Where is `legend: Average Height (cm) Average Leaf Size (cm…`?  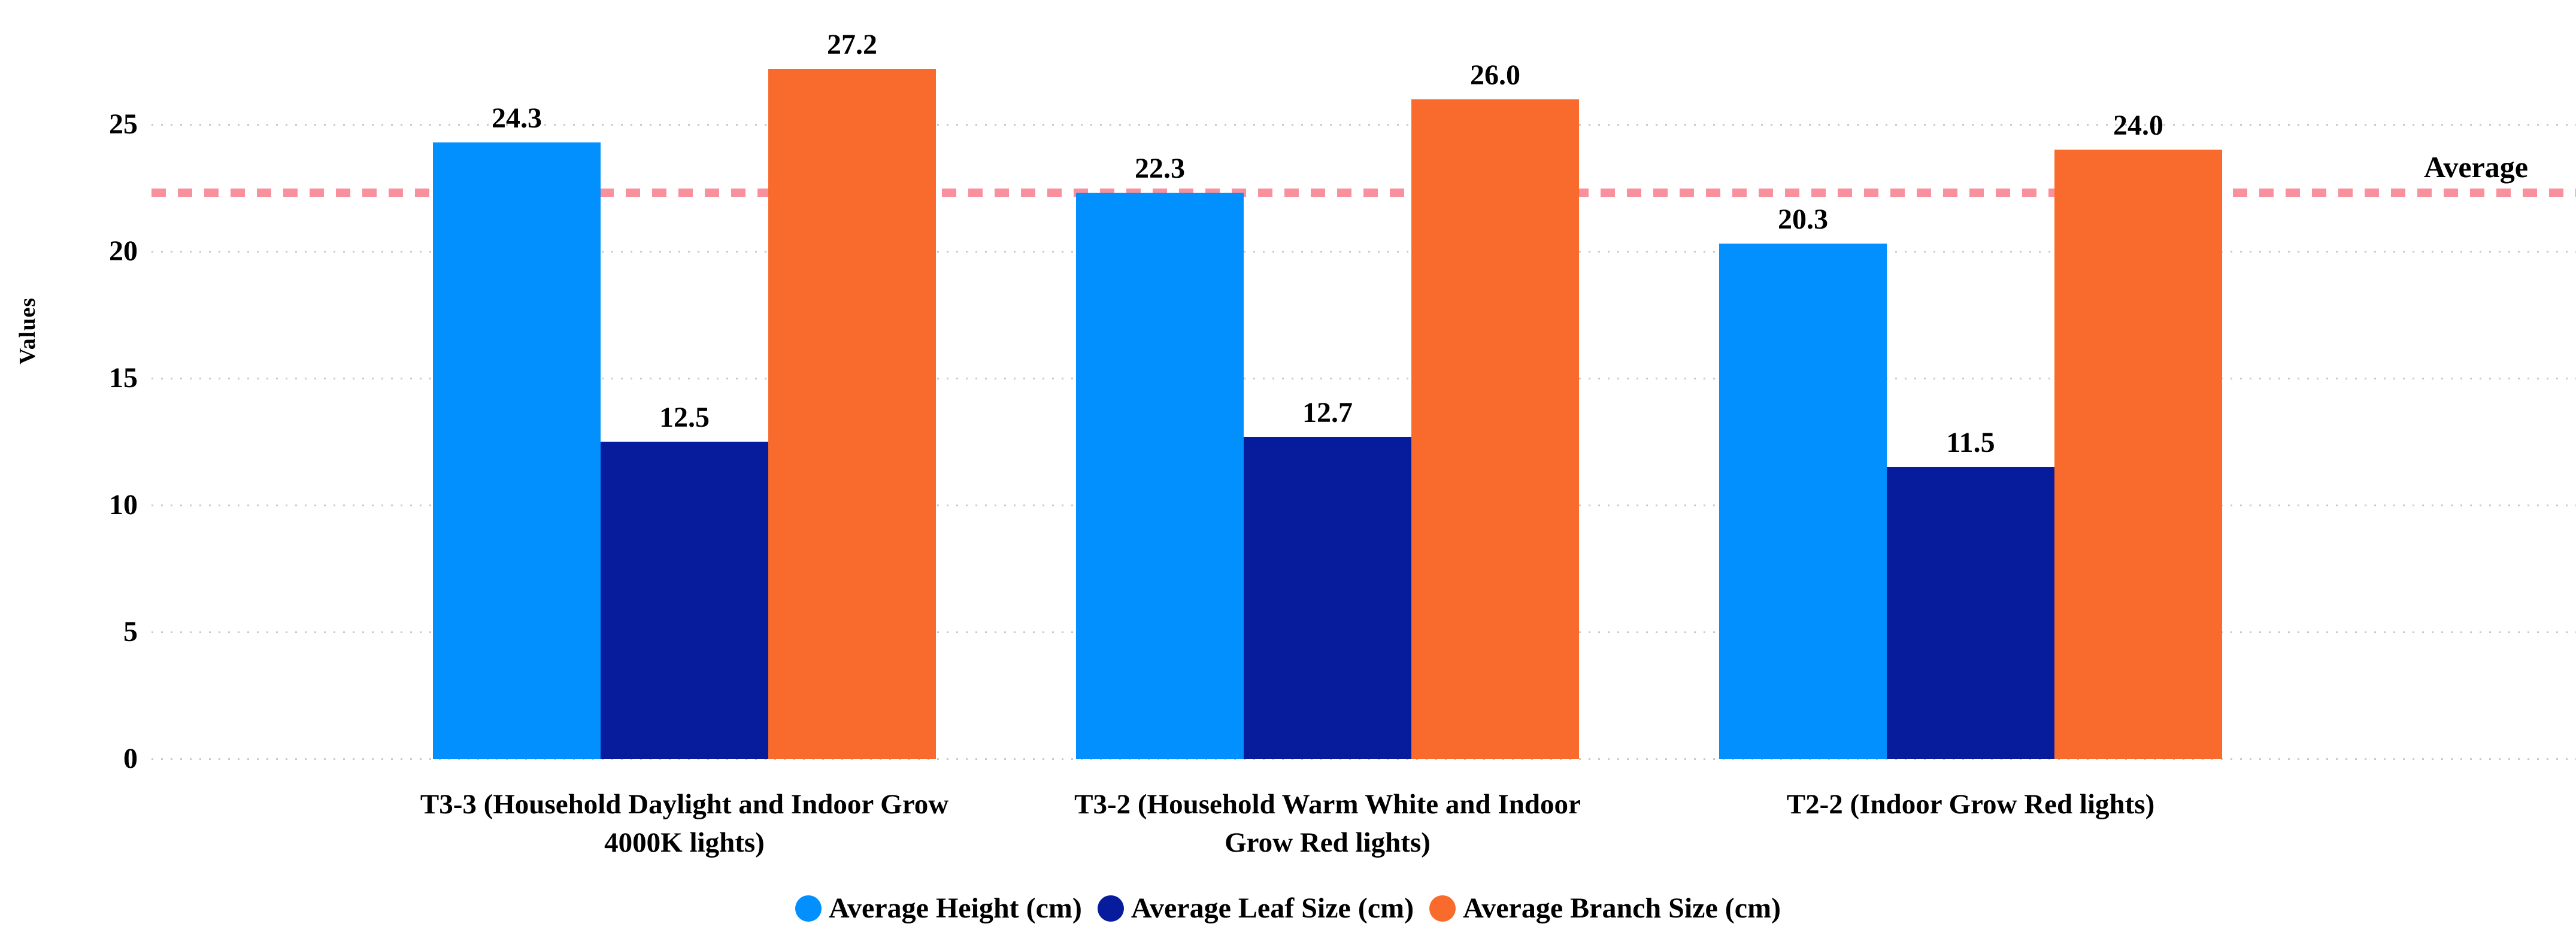 legend: Average Height (cm) Average Leaf Size (cm… is located at coordinates (1288, 908).